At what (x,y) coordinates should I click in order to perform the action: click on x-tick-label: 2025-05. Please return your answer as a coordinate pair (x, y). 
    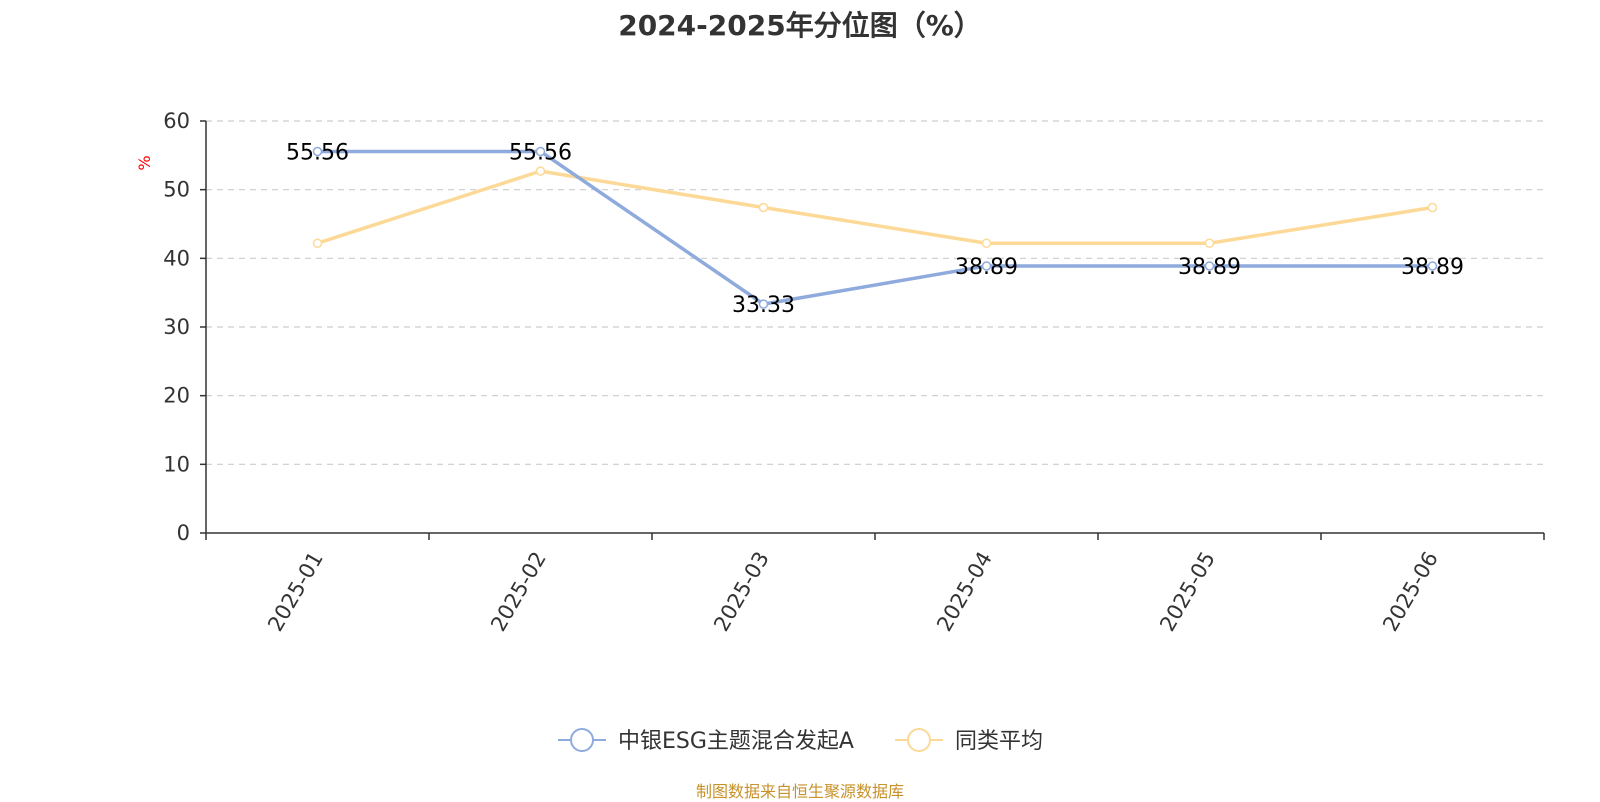
    Looking at the image, I should click on (1187, 592).